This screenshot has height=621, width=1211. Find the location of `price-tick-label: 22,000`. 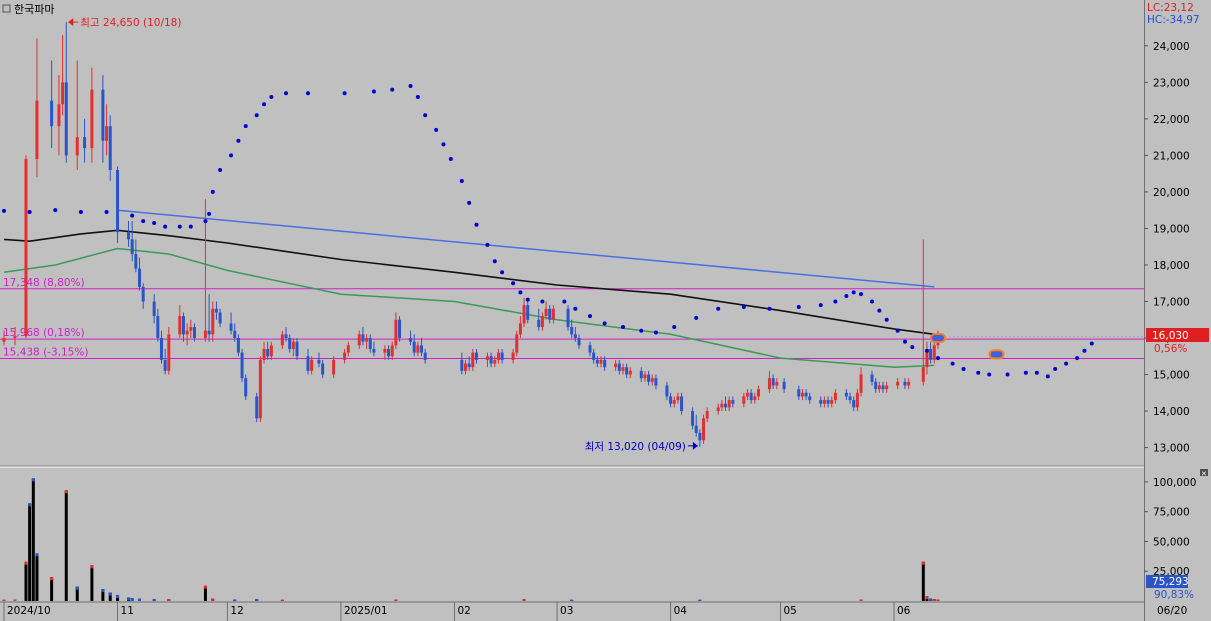

price-tick-label: 22,000 is located at coordinates (1171, 120).